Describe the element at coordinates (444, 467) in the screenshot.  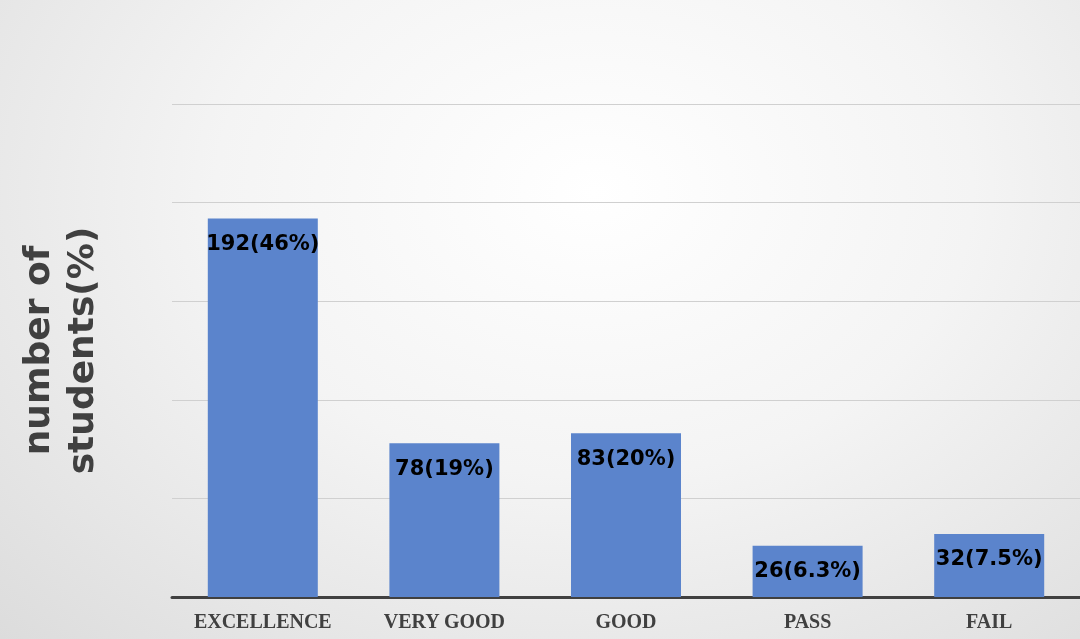
I see `data-label: 78(19%)` at that location.